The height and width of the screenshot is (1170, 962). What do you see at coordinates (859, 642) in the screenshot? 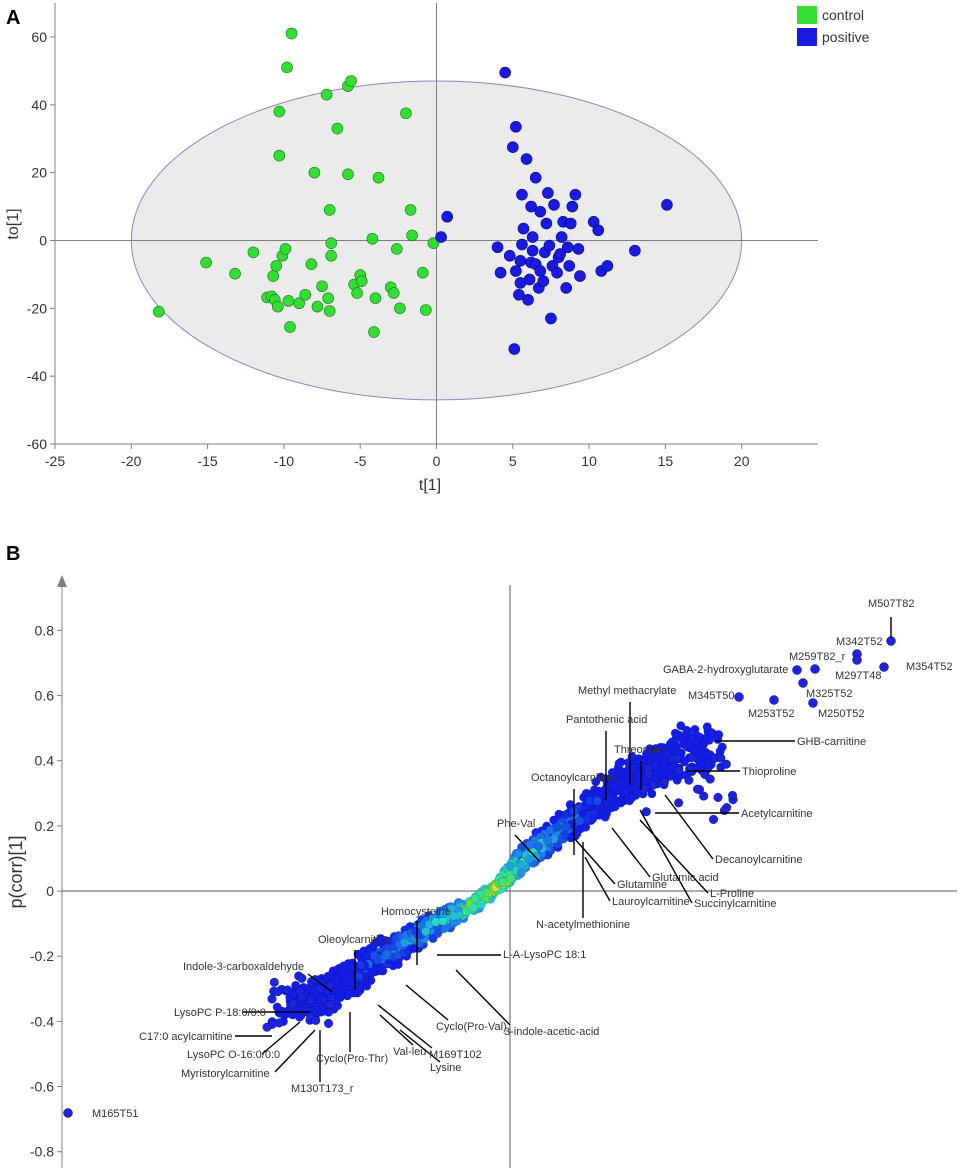
I see `annotation-label: M342T52` at bounding box center [859, 642].